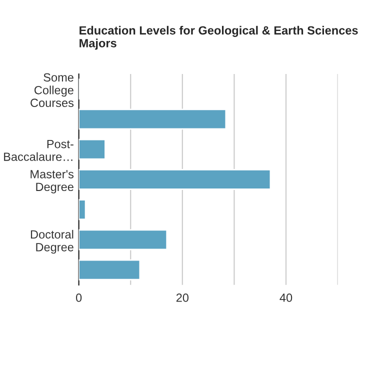  Describe the element at coordinates (52, 90) in the screenshot. I see `y-tick-label: Some College Courses` at that location.